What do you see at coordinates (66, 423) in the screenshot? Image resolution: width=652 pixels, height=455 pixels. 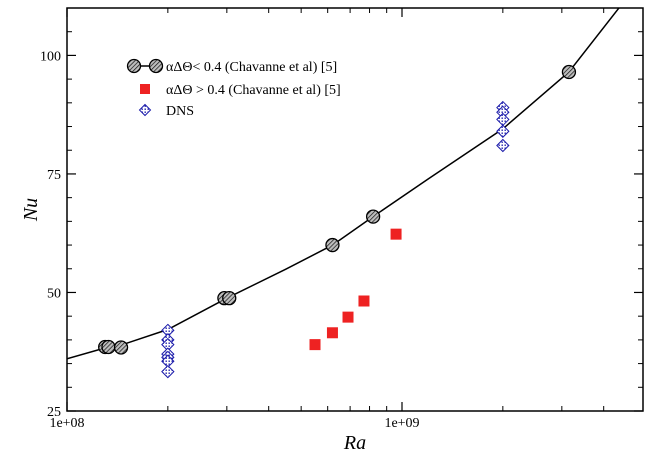 I see `x-tick-label: 1e+08` at bounding box center [66, 423].